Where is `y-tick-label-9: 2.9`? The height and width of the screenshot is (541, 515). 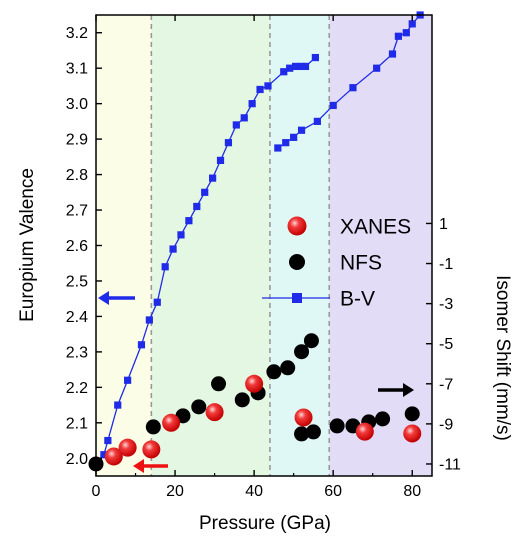 y-tick-label-9: 2.9 is located at coordinates (77, 140).